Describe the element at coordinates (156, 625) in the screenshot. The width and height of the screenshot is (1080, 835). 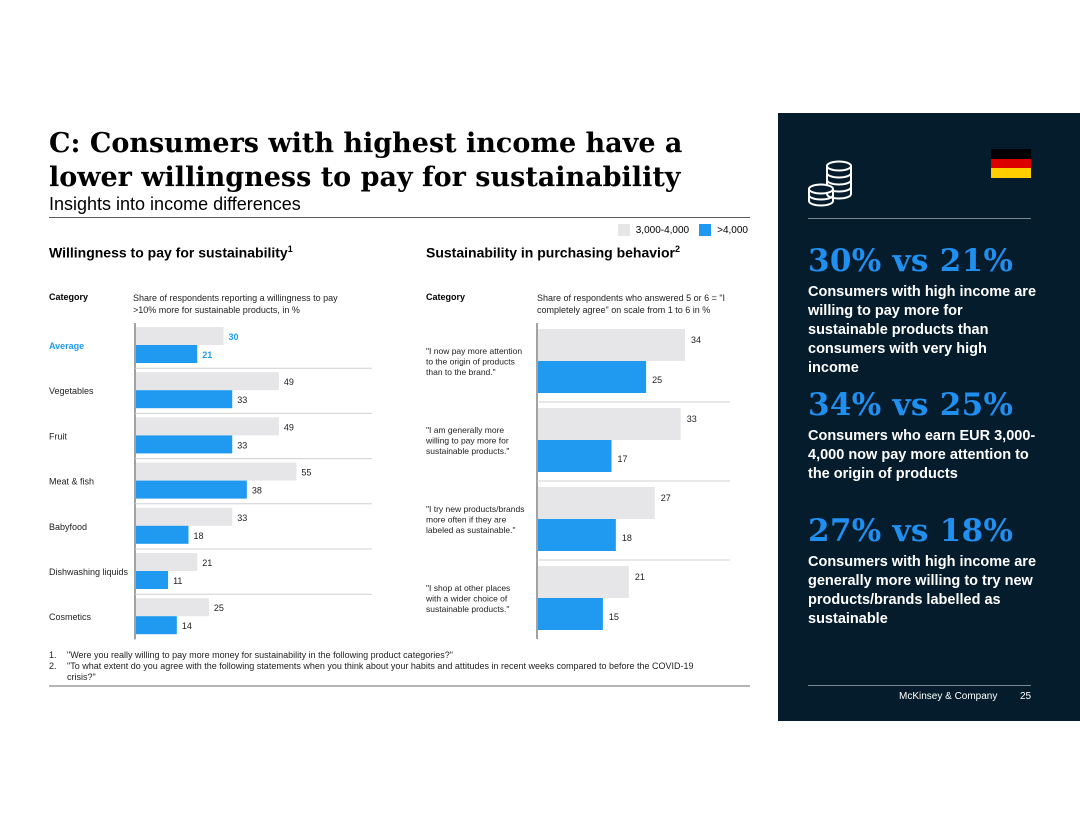
I see `chart1-bar-cosmetics-blue` at that location.